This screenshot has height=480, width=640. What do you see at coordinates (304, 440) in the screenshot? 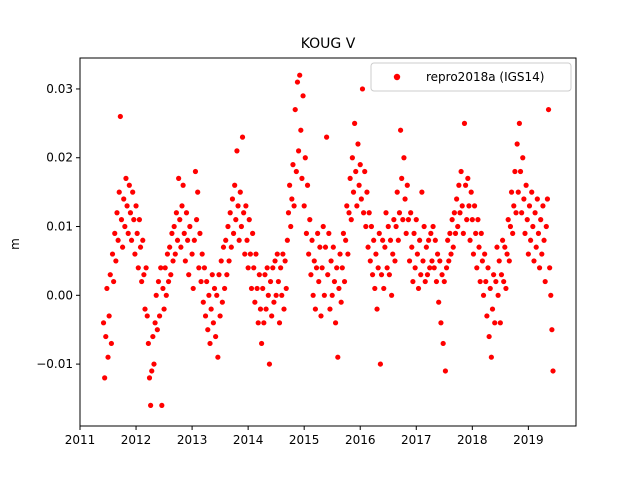
I see `x-tick-label: 2015` at bounding box center [304, 440].